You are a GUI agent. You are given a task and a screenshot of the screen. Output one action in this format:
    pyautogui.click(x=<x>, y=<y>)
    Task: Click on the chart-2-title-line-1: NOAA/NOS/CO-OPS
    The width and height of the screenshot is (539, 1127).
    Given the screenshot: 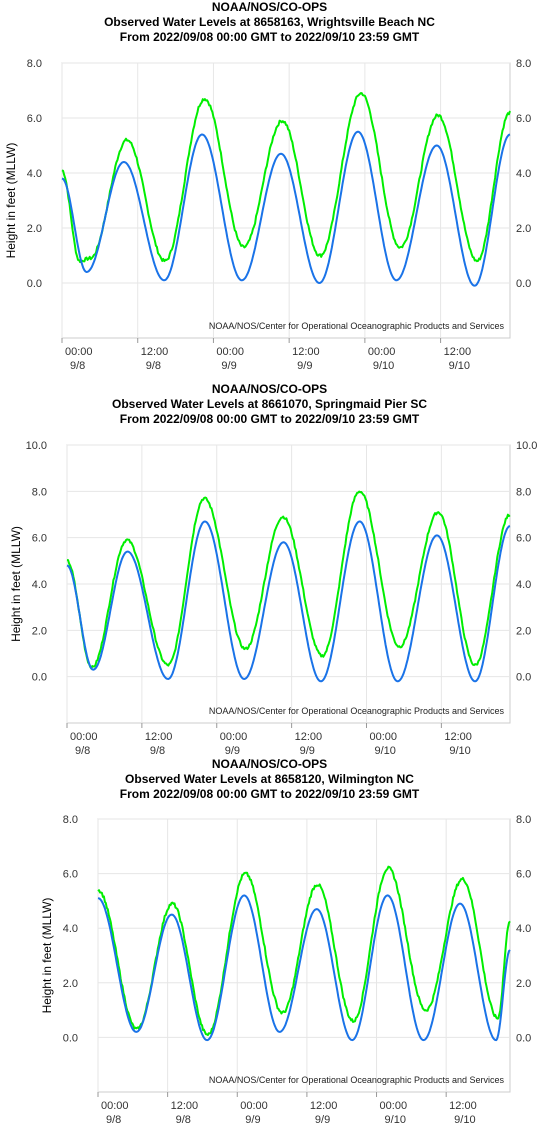 What is the action you would take?
    pyautogui.click(x=269, y=389)
    